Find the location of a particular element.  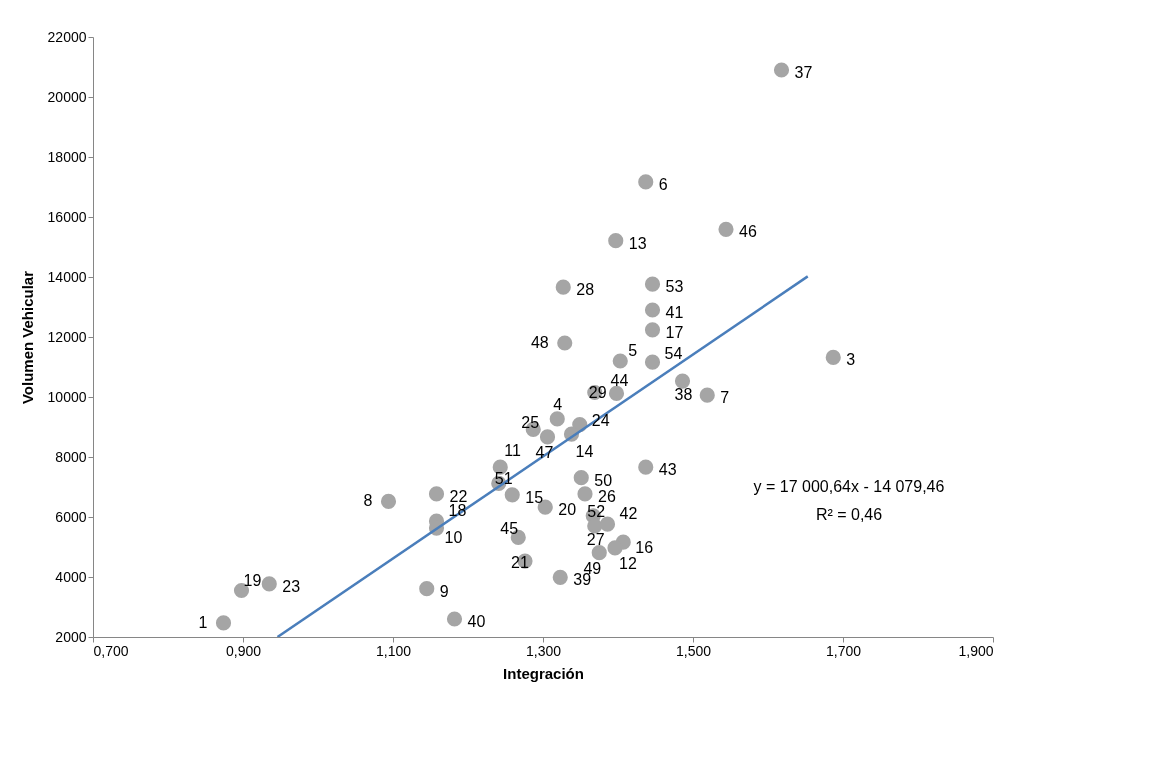

annotation: 7 is located at coordinates (725, 398).